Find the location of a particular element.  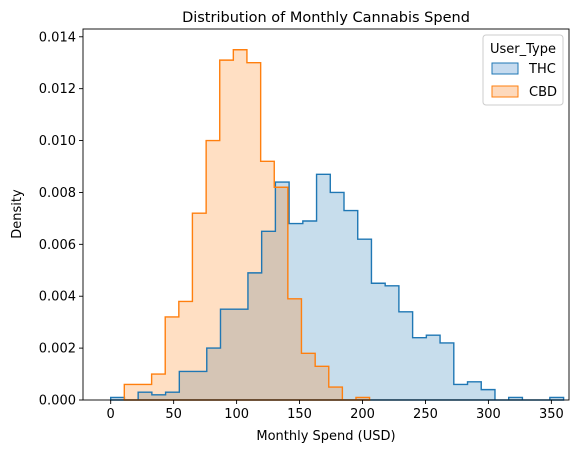

legend-swatch-cbd is located at coordinates (505, 91).